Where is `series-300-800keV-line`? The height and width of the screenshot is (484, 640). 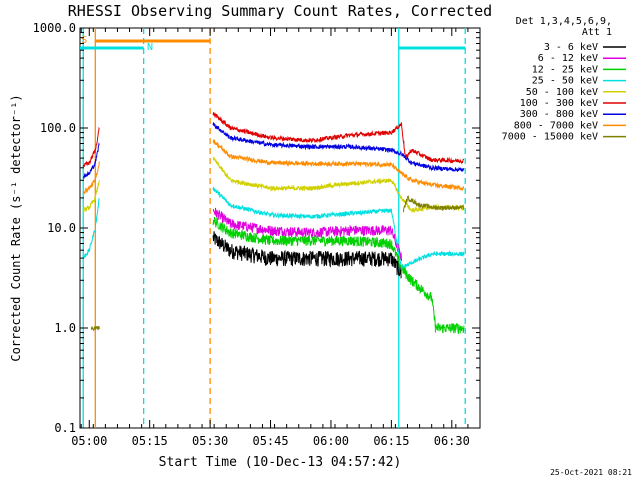 series-300-800keV-line is located at coordinates (273, 151).